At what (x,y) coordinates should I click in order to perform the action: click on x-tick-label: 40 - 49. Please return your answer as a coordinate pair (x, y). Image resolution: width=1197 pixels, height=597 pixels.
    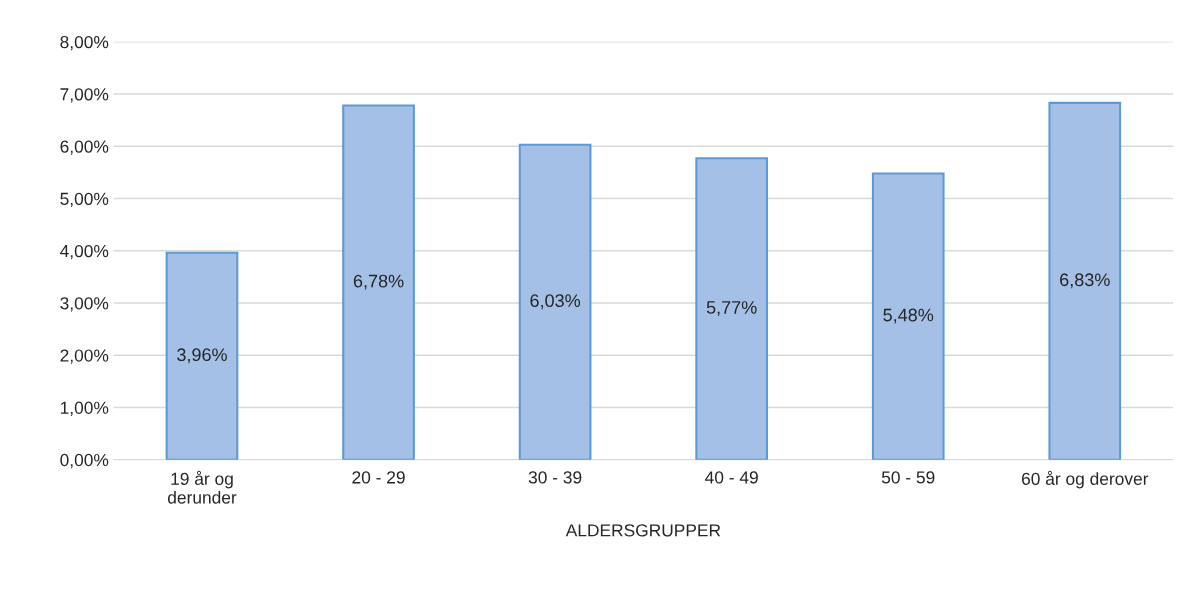
    Looking at the image, I should click on (731, 477).